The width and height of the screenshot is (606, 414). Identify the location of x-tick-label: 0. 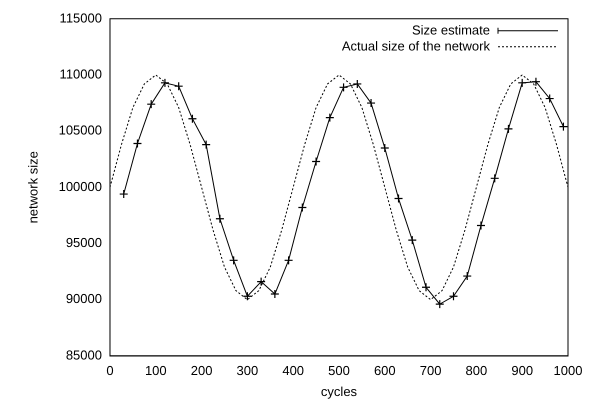
(110, 370).